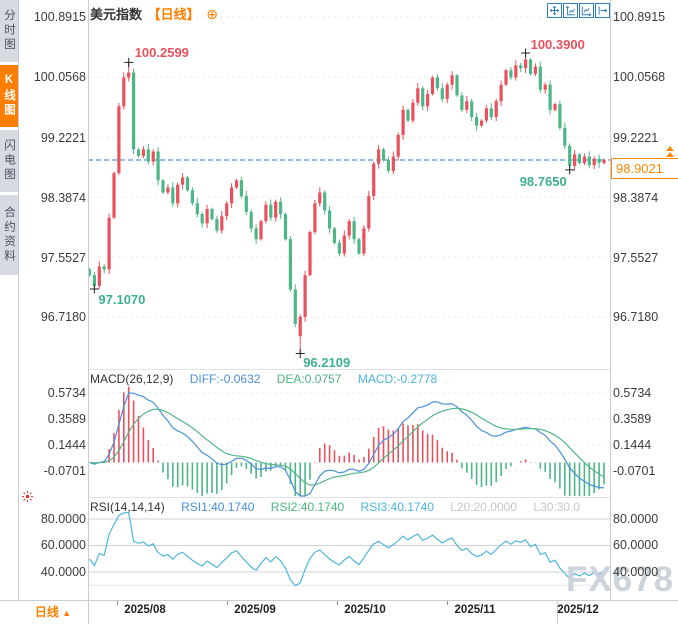 The width and height of the screenshot is (678, 624). I want to click on x-axis-label: 2025/08, so click(145, 610).